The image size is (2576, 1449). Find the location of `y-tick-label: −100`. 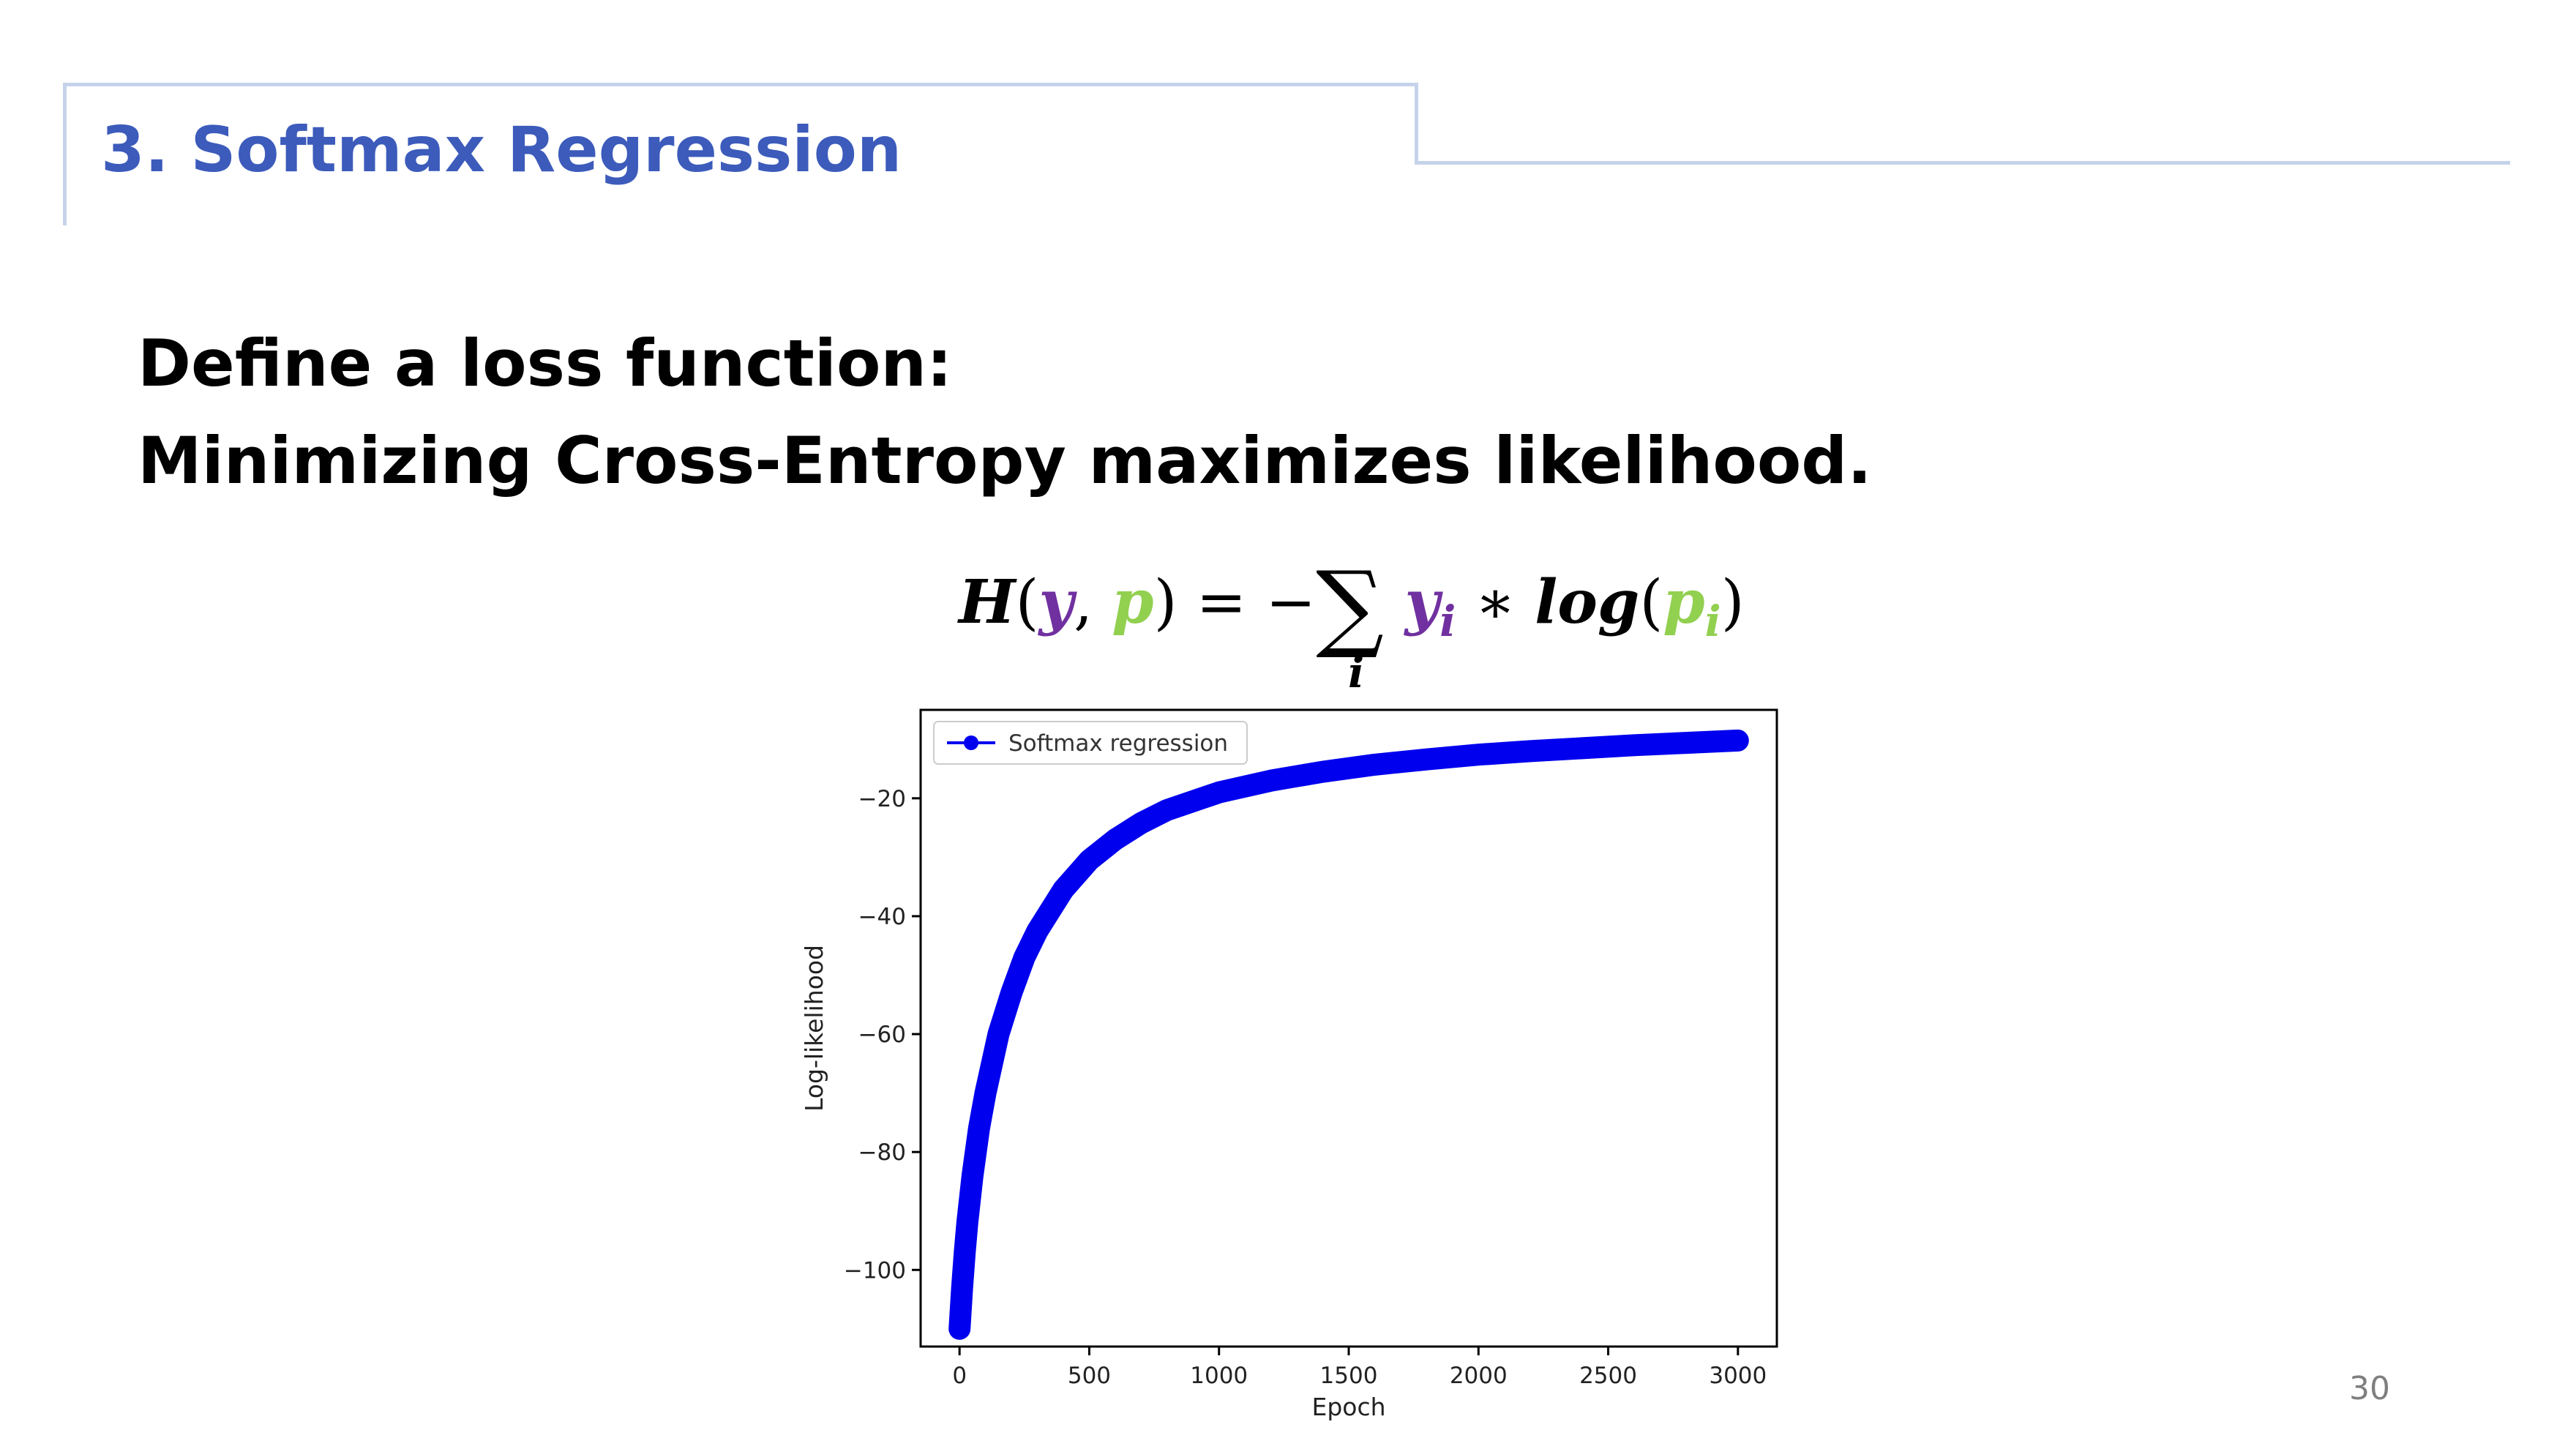

y-tick-label: −100 is located at coordinates (875, 1270).